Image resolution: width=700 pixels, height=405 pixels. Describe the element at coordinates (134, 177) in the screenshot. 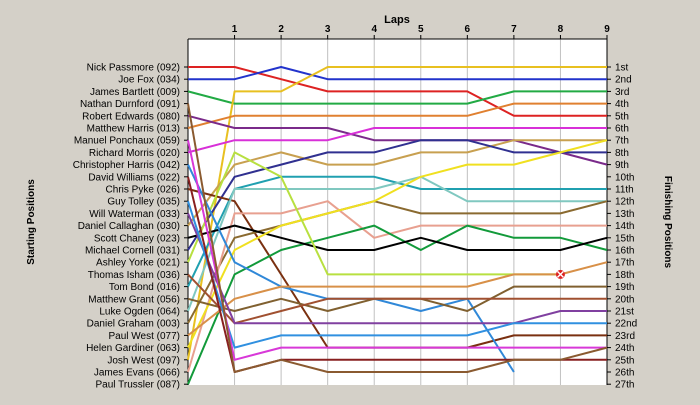

I see `start-pos-label-10: David Williams (022)` at that location.